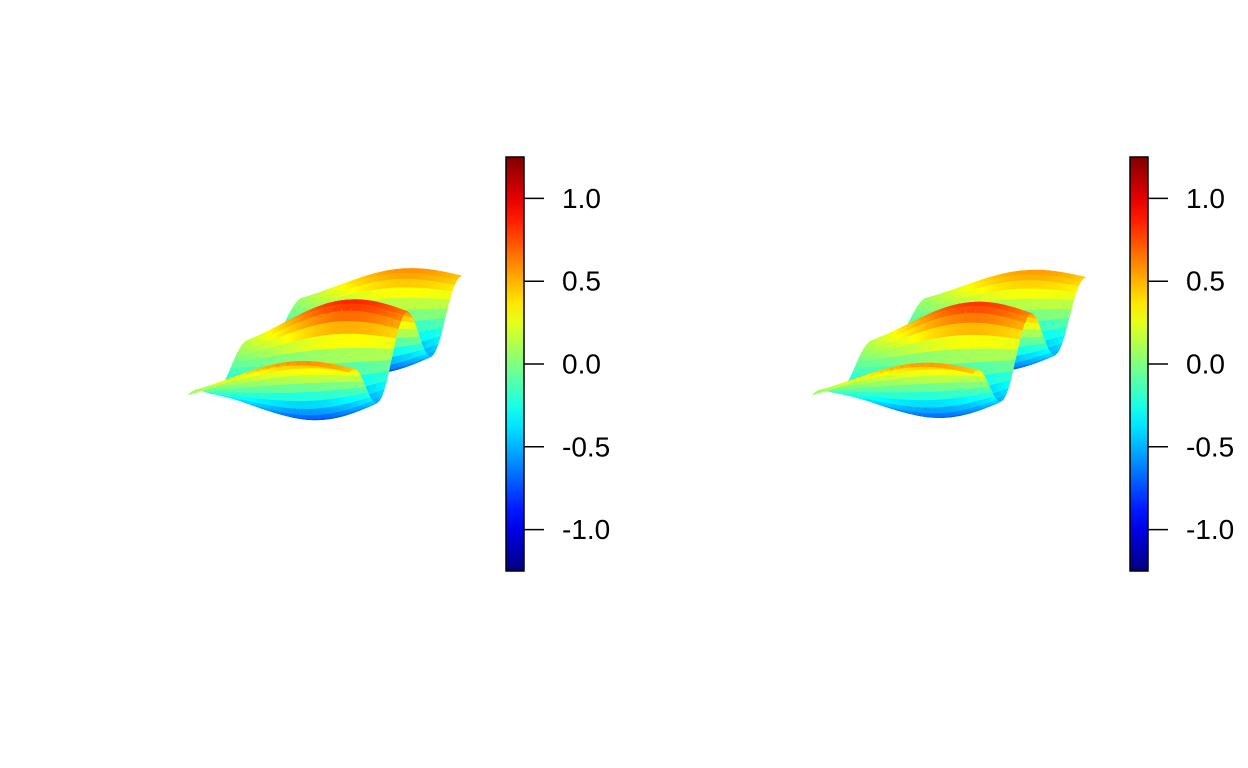 The width and height of the screenshot is (1248, 768). I want to click on colorbar-left: 1.0 0.5 0.0 -0.5 -1.0, so click(557, 364).